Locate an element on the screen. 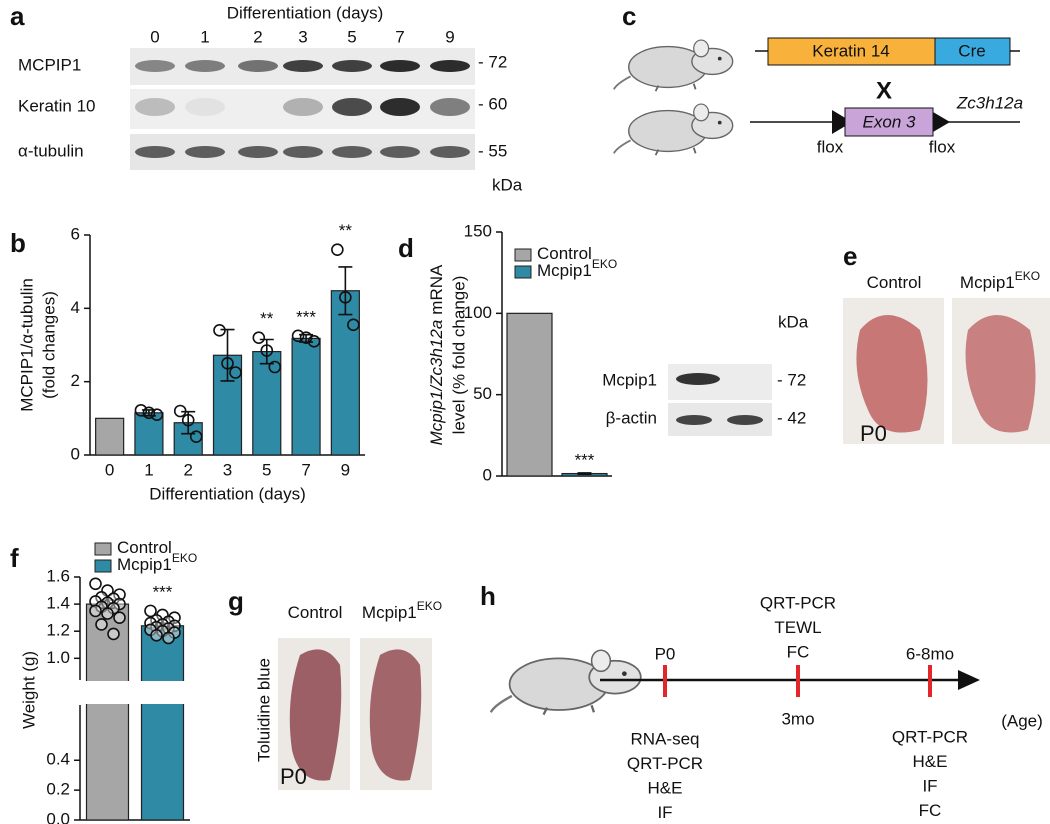 This screenshot has width=1050, height=824. y-tick-label: 0.4 is located at coordinates (58, 759).